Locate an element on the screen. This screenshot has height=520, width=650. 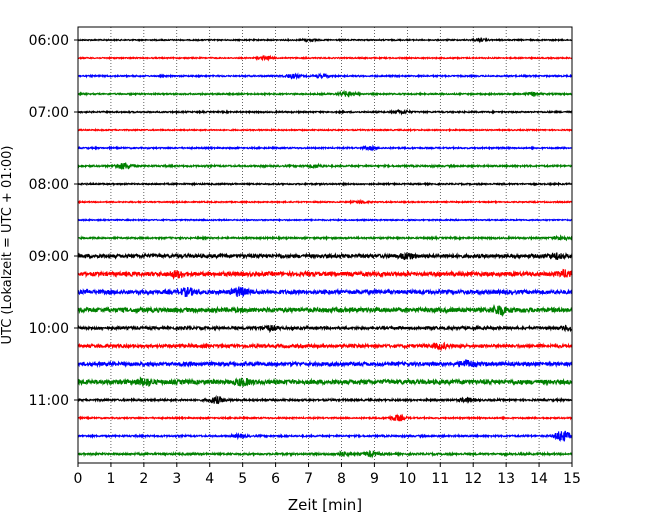
x-tick-label: 1 is located at coordinates (110, 479).